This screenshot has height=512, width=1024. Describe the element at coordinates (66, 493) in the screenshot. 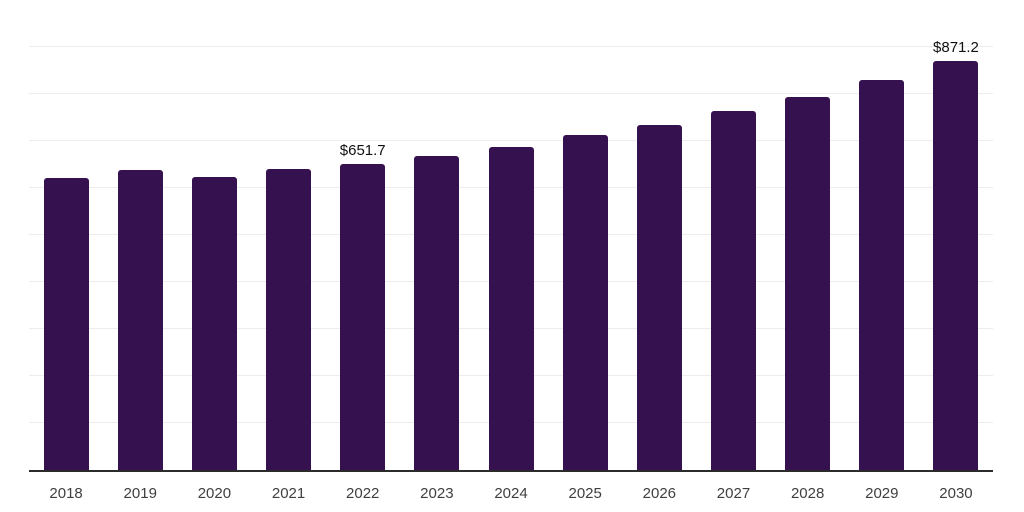

I see `x-tick-2018: 2018` at that location.